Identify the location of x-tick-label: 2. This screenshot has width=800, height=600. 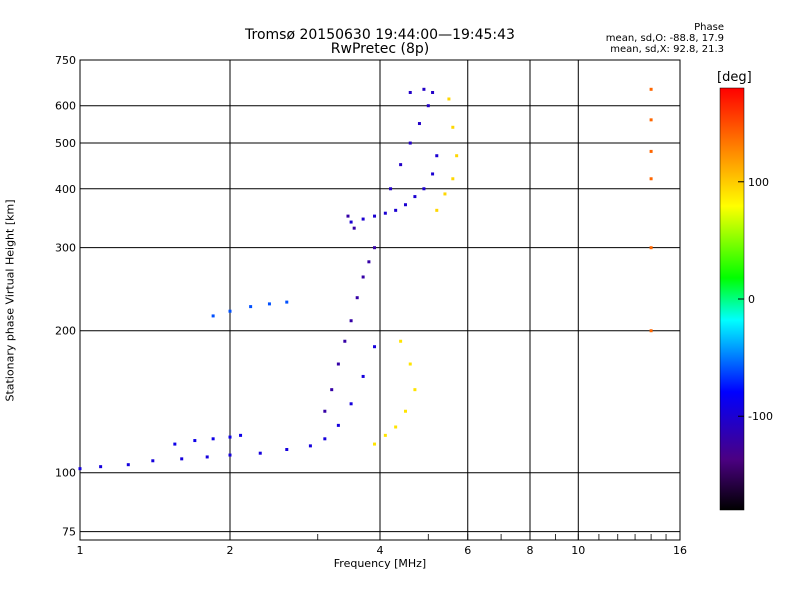
(230, 550).